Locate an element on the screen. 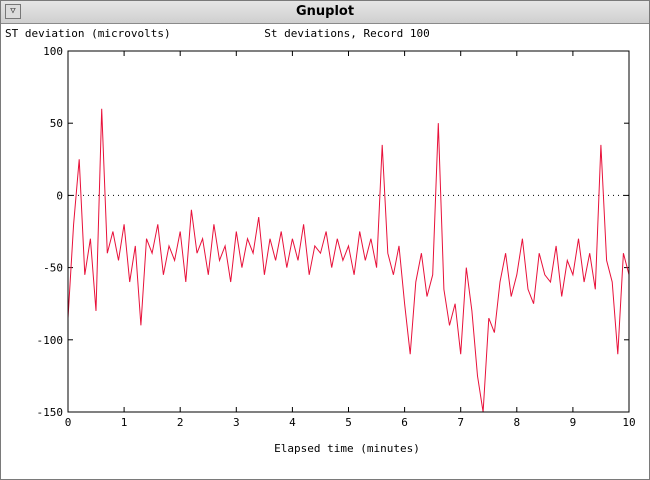  x-tick-label: 5 is located at coordinates (348, 422).